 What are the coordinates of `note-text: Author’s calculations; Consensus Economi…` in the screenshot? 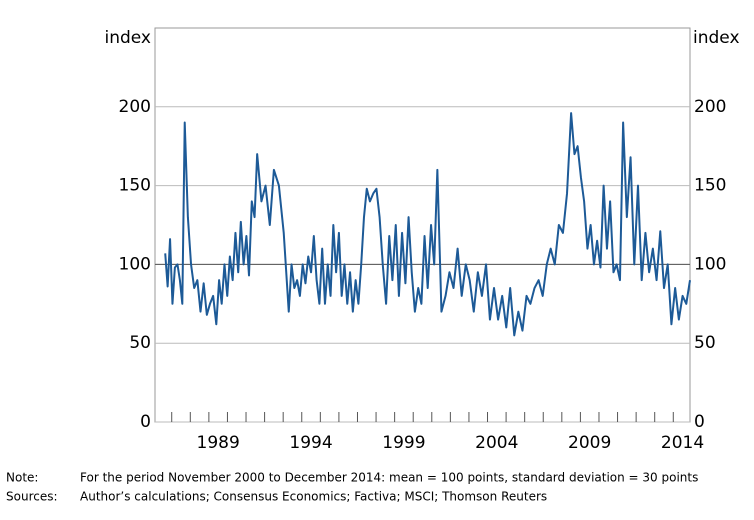 It's located at (313, 497).